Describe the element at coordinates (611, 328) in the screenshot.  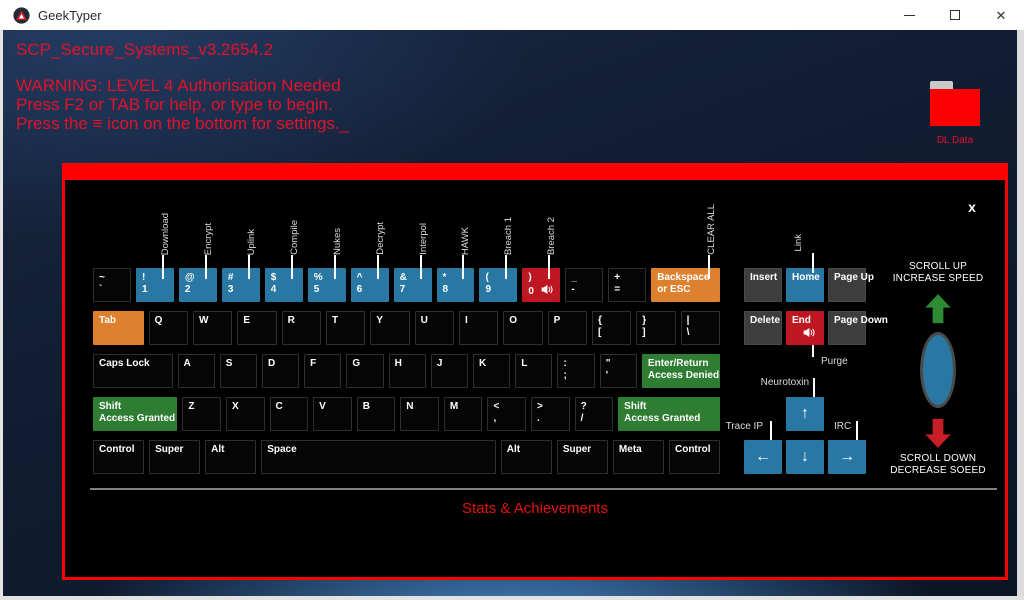
I see `key-symbol: {[` at that location.